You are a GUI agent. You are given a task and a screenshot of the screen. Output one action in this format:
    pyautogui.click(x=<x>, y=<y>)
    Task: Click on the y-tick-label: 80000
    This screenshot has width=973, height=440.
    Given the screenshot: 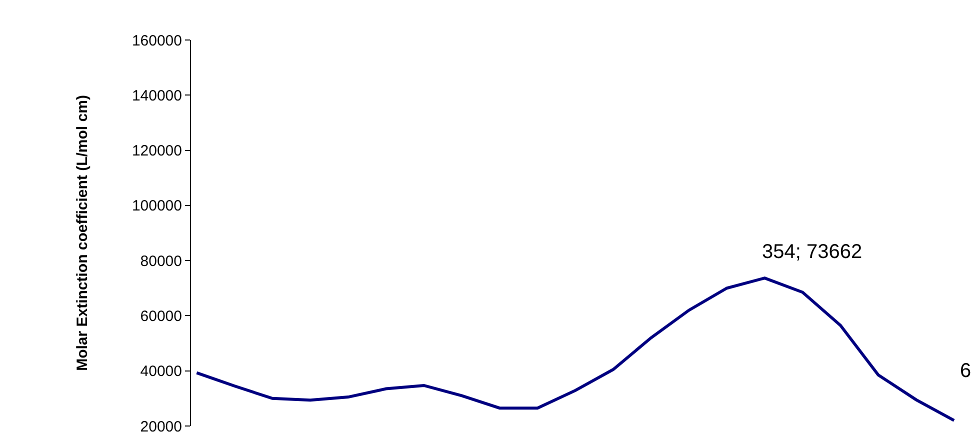 What is the action you would take?
    pyautogui.click(x=161, y=261)
    